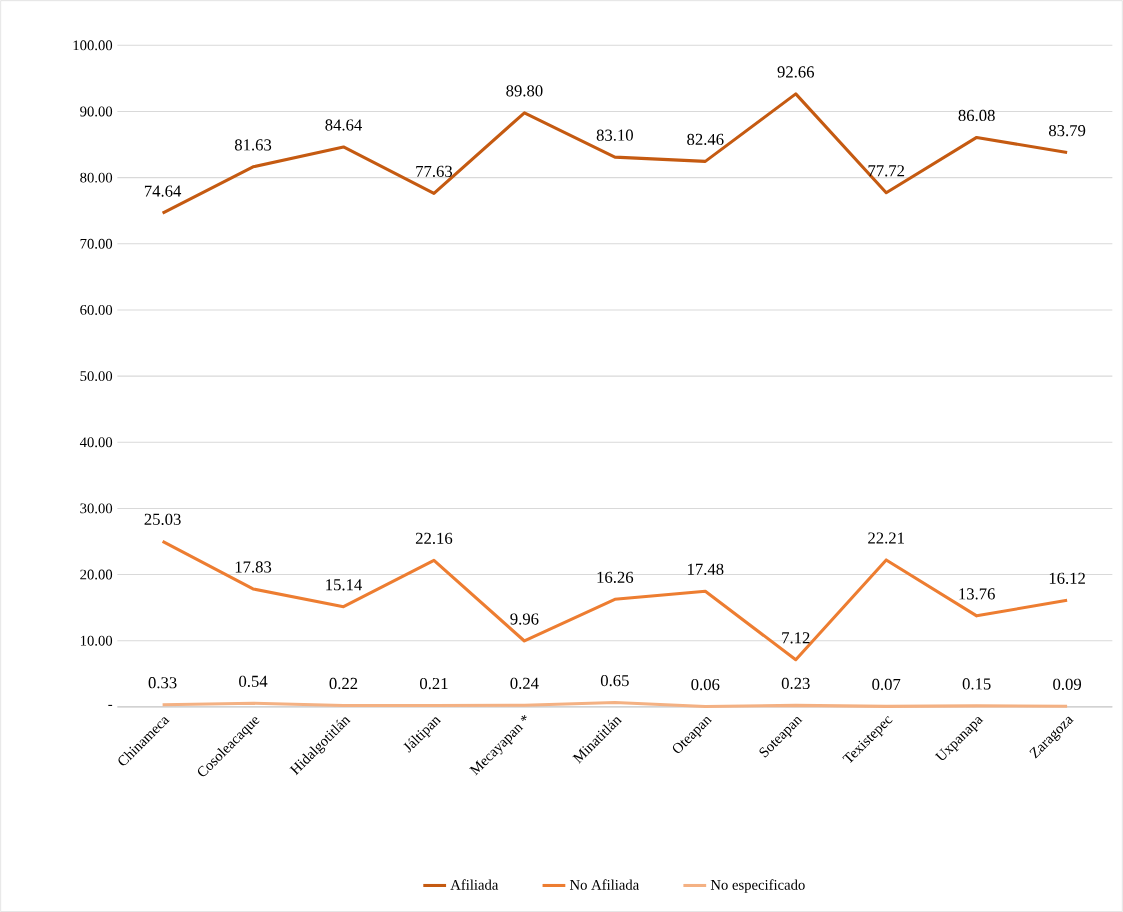 This screenshot has width=1123, height=912. I want to click on y-tick-label: 80.00, so click(96, 177).